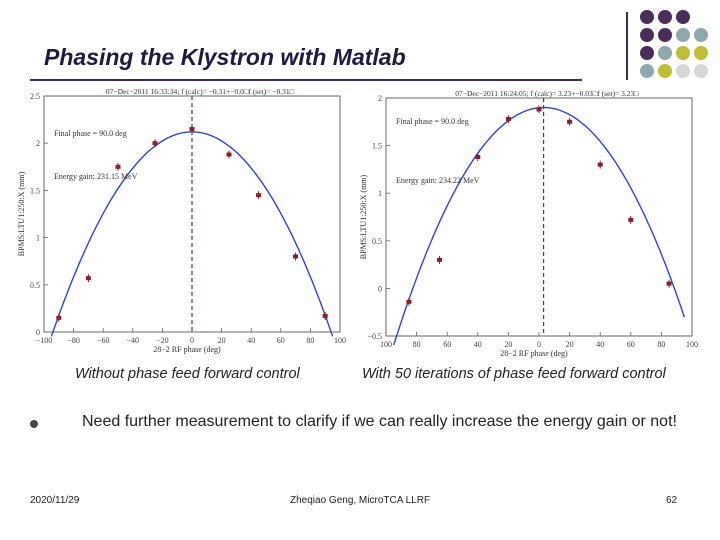 The height and width of the screenshot is (540, 720). What do you see at coordinates (374, 336) in the screenshot?
I see `y-tick-label: −0.5` at bounding box center [374, 336].